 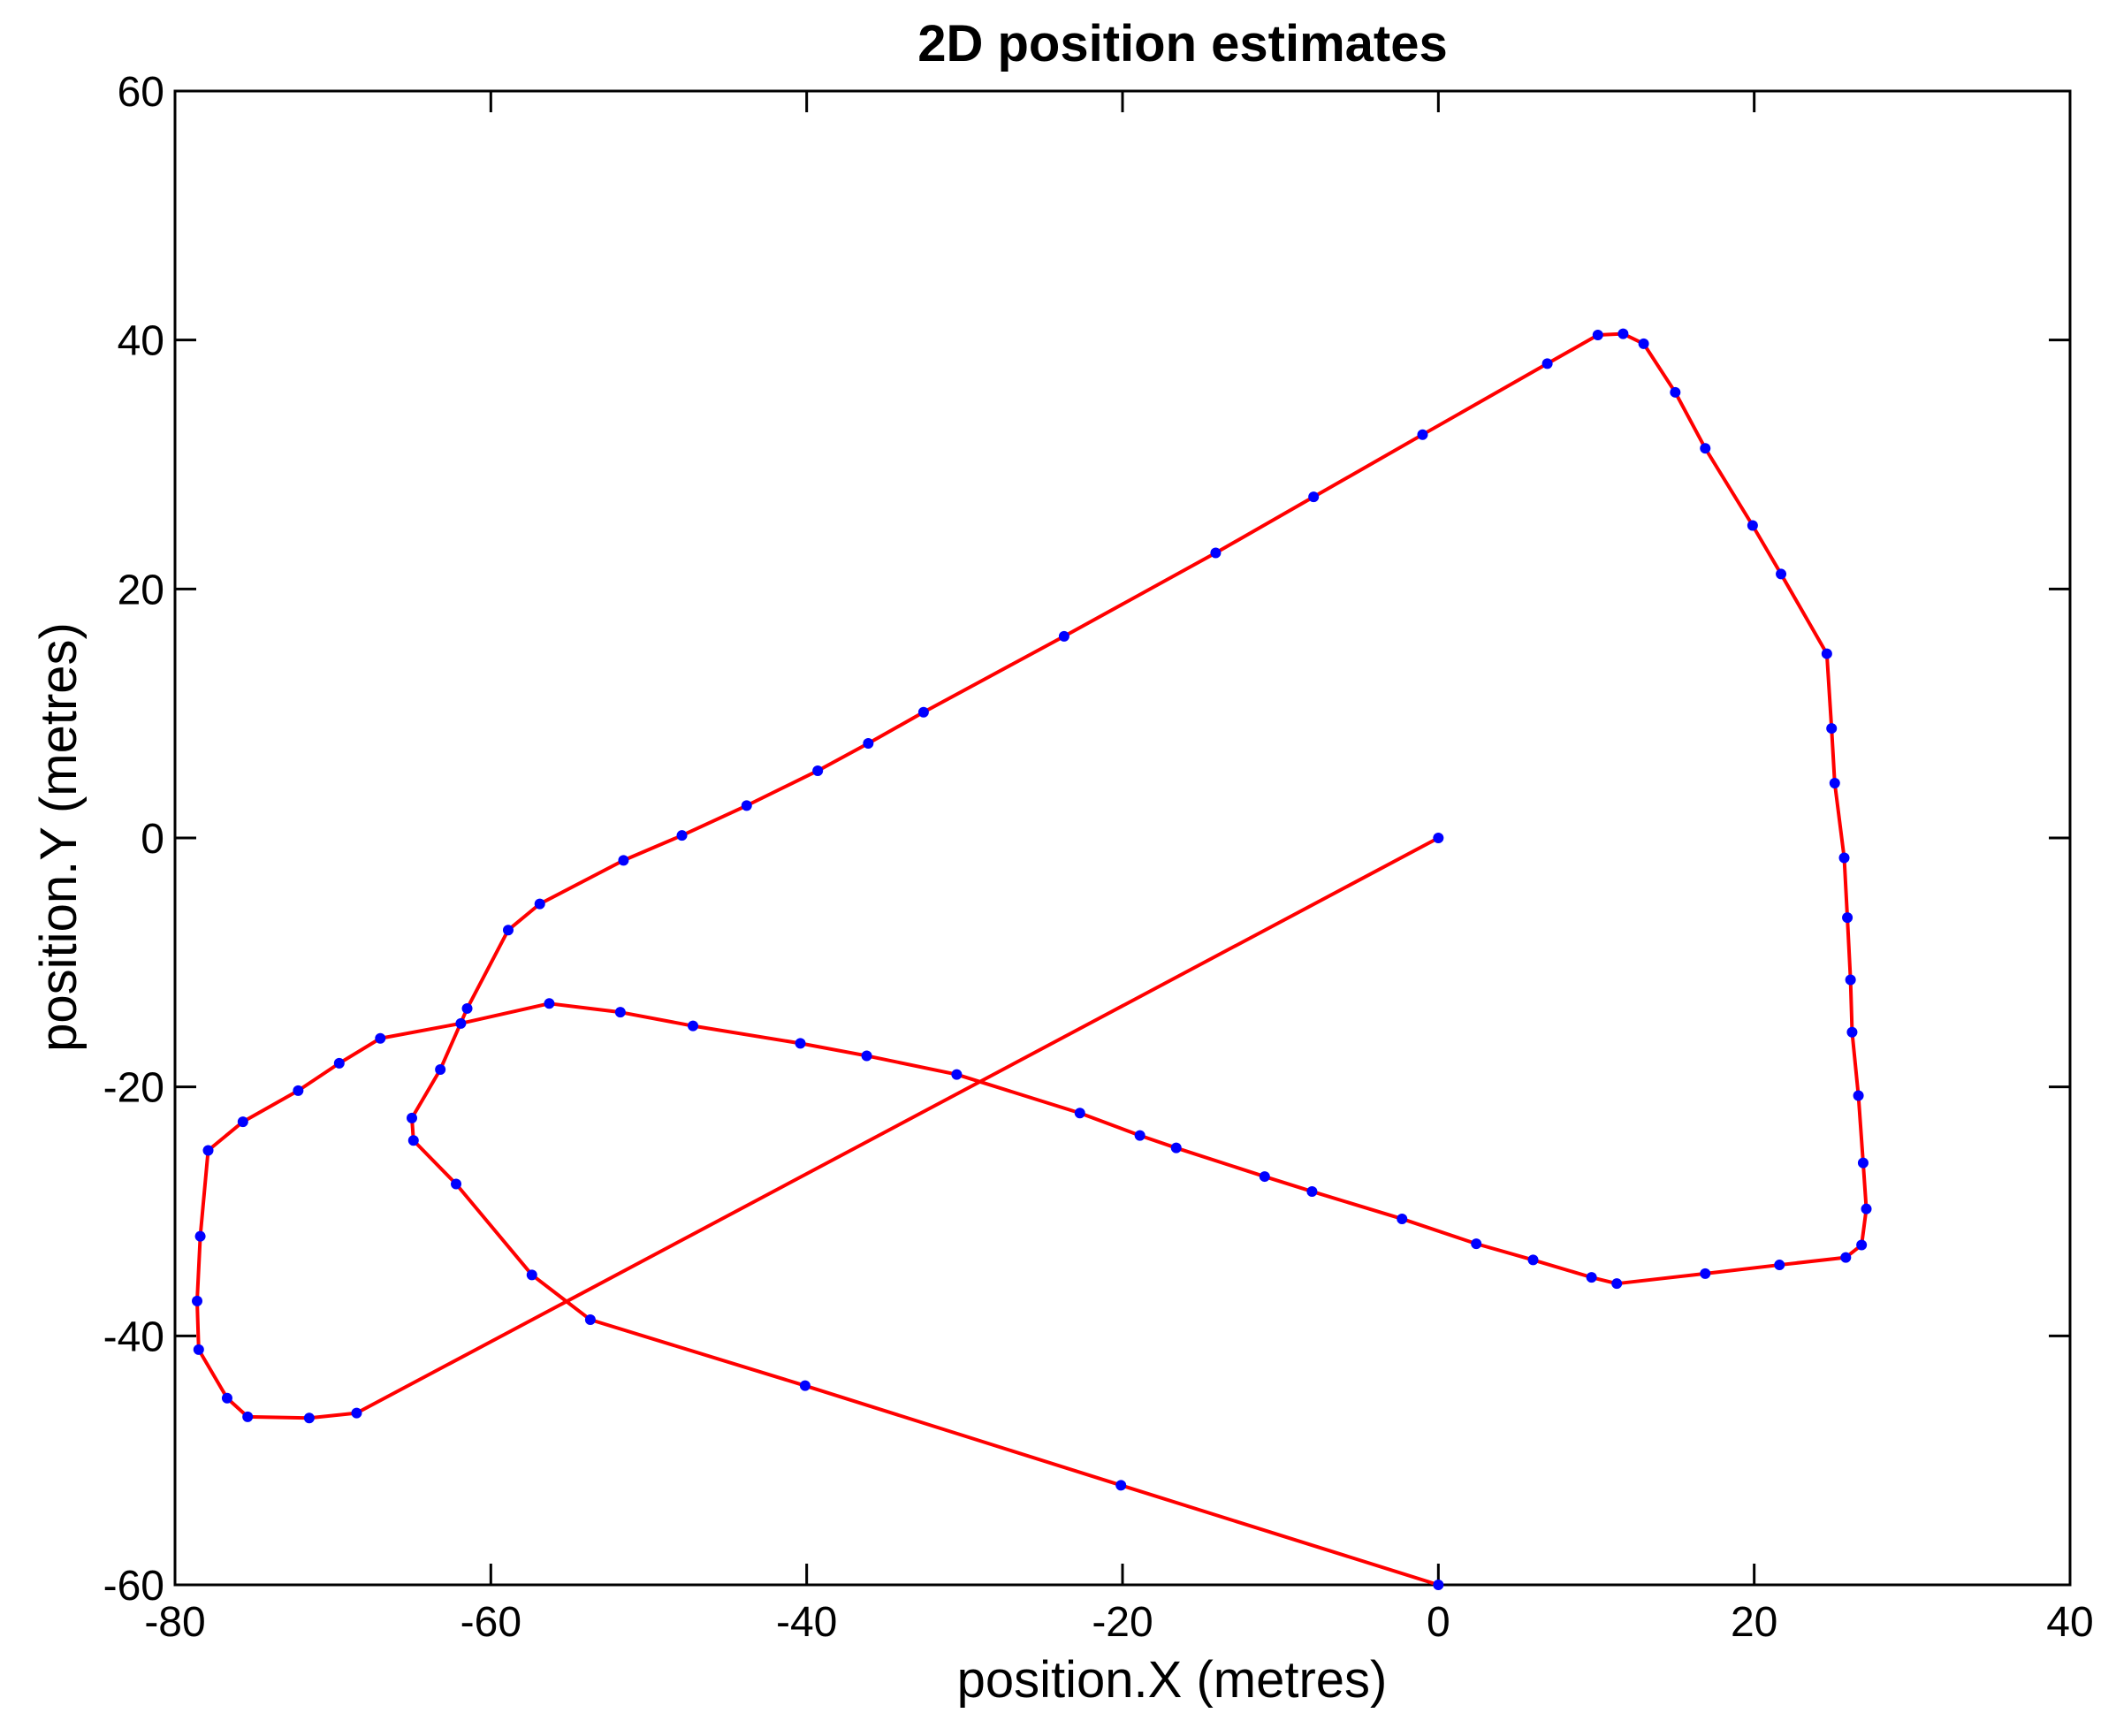 What do you see at coordinates (1122, 1623) in the screenshot?
I see `x-tick-label: -20` at bounding box center [1122, 1623].